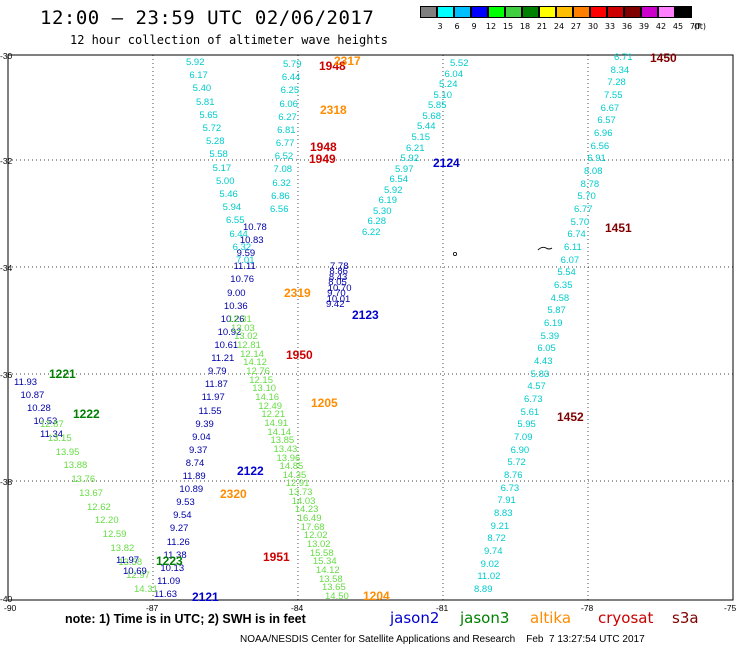 This screenshot has width=740, height=650. Describe the element at coordinates (371, 232) in the screenshot. I see `wave-height-value: 6.22` at that location.